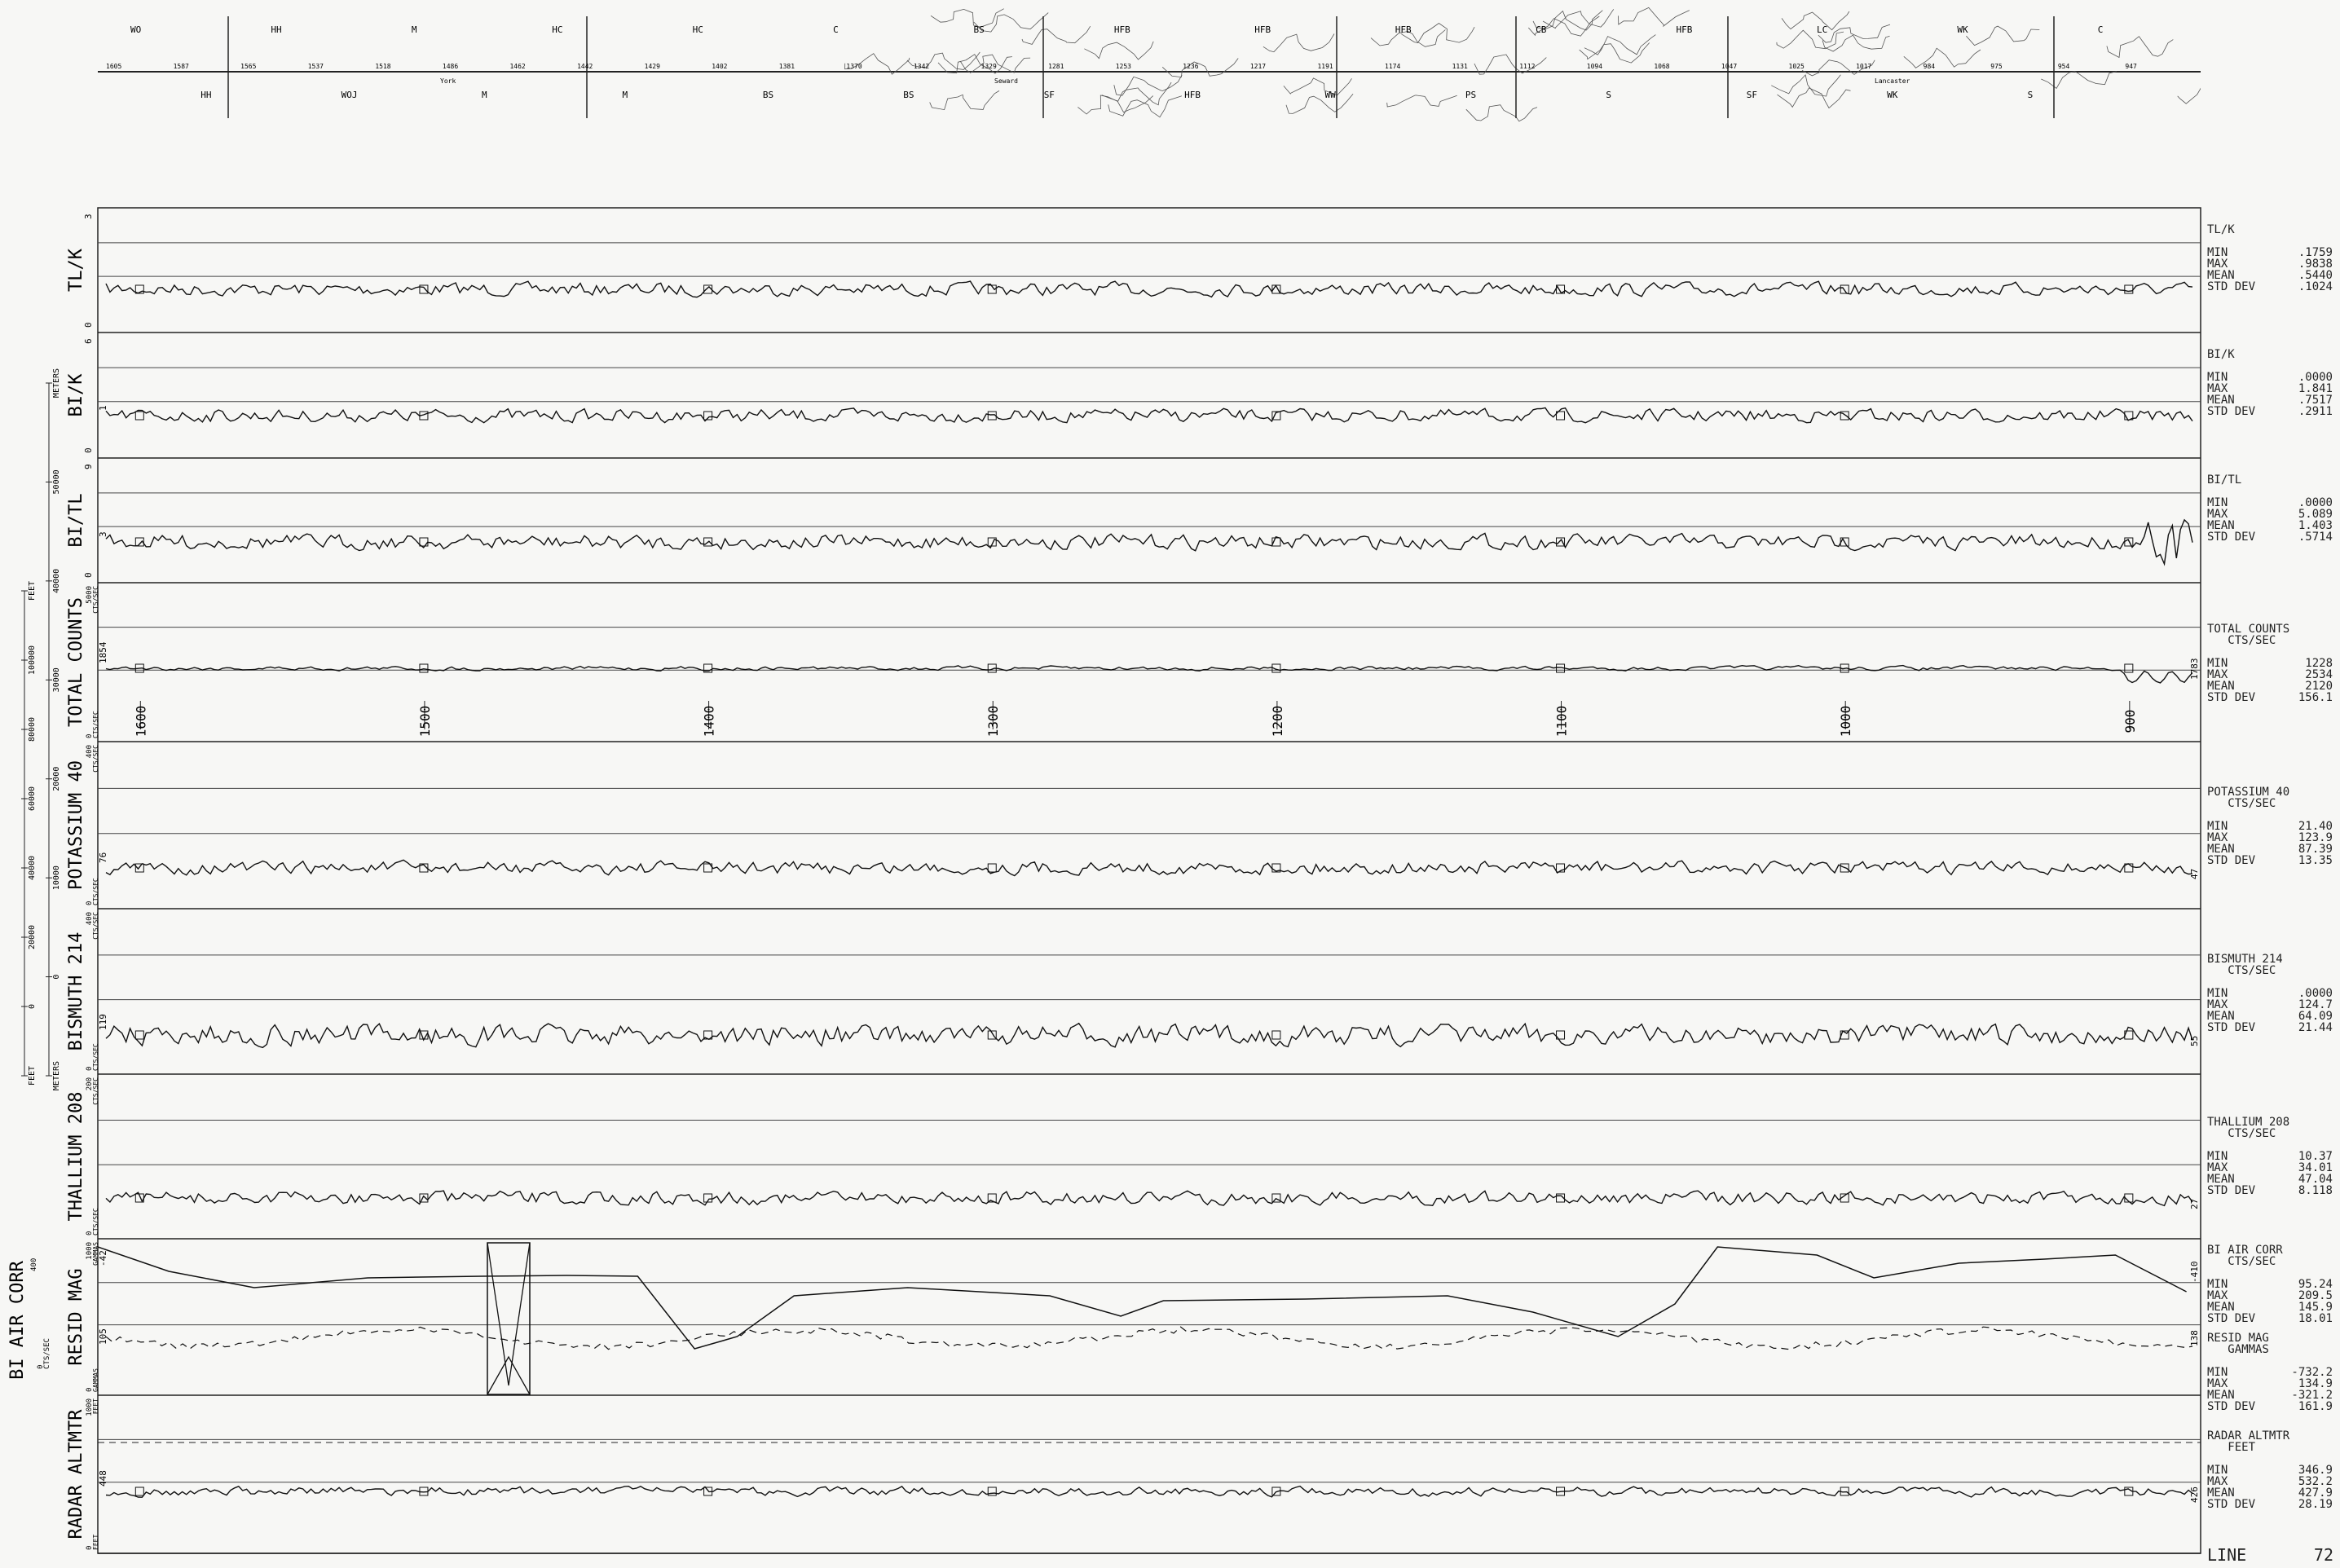  I want to click on stats-row: MEAN 427.9, so click(2270, 1493).